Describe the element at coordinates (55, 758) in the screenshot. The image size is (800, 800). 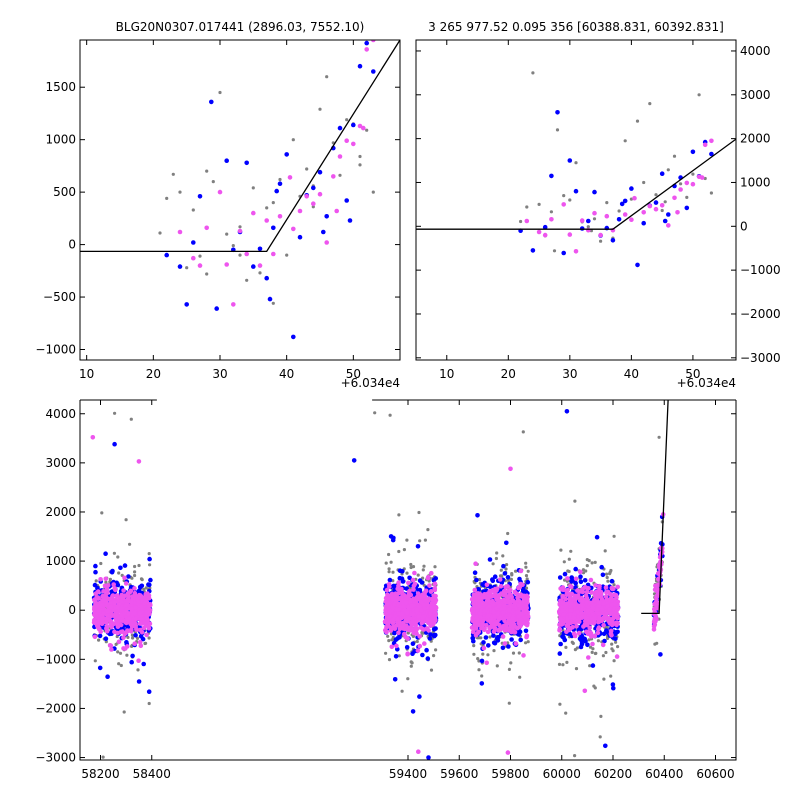
I see `y-tick-label: −3000` at that location.